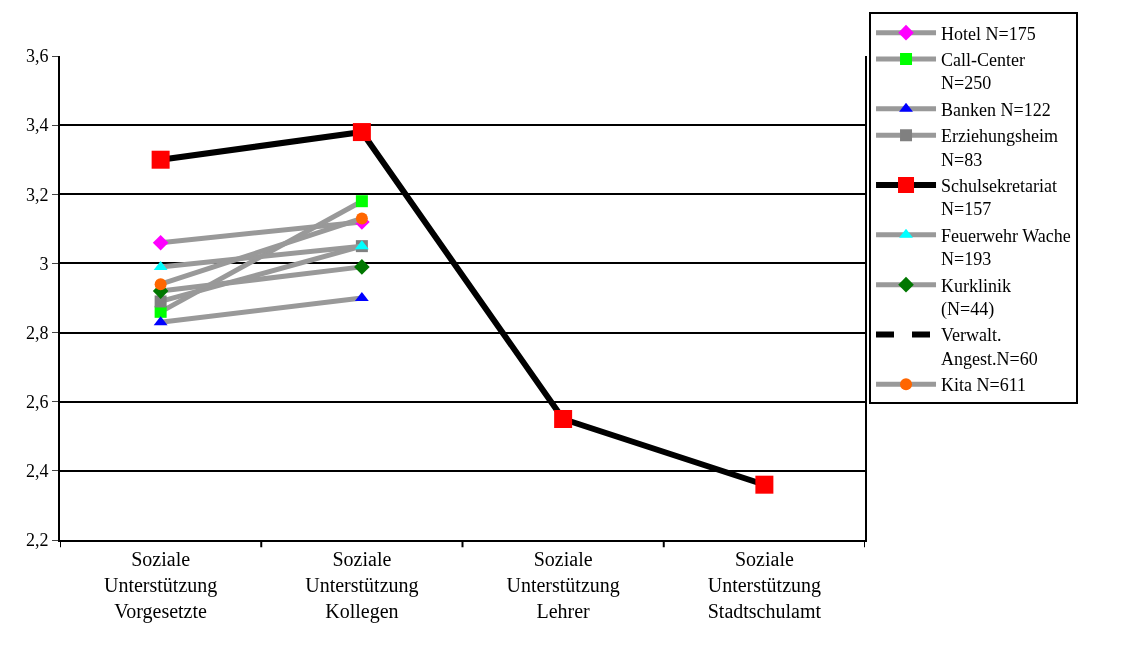  I want to click on y-tick-label: 2,6, so click(37, 402).